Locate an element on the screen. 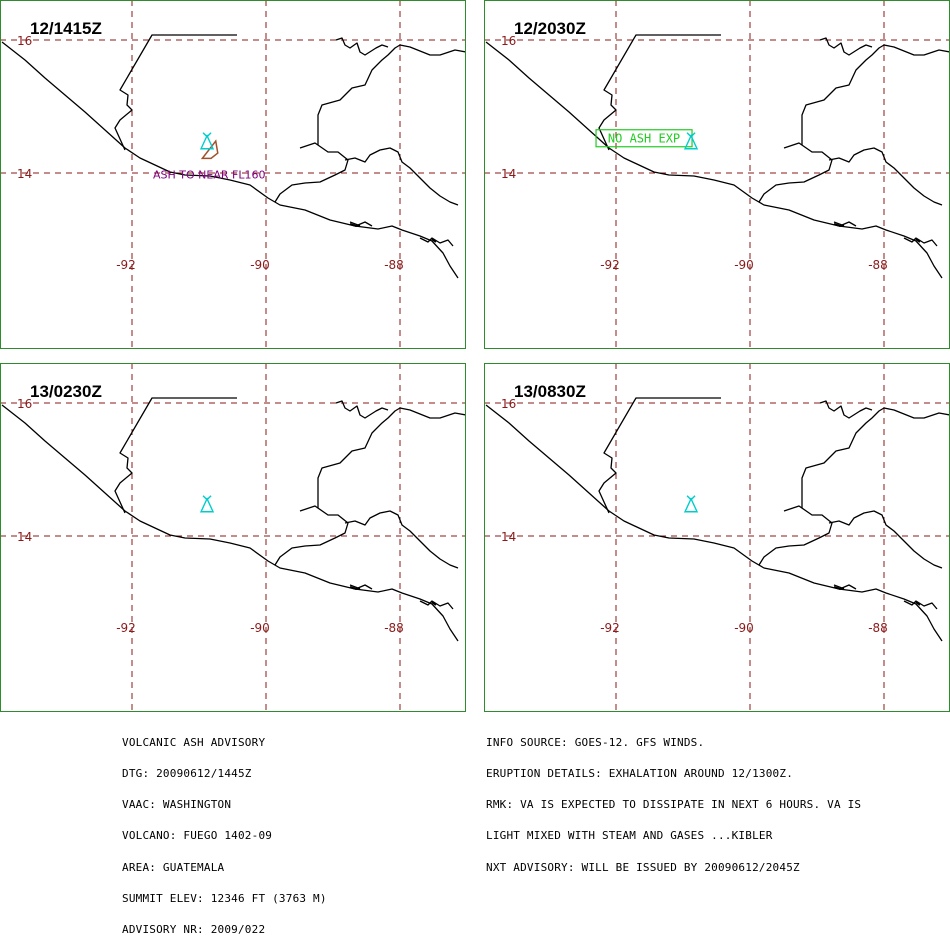 Image resolution: width=950 pixels, height=946 pixels. panel-time-title: 12/2030Z is located at coordinates (550, 28).